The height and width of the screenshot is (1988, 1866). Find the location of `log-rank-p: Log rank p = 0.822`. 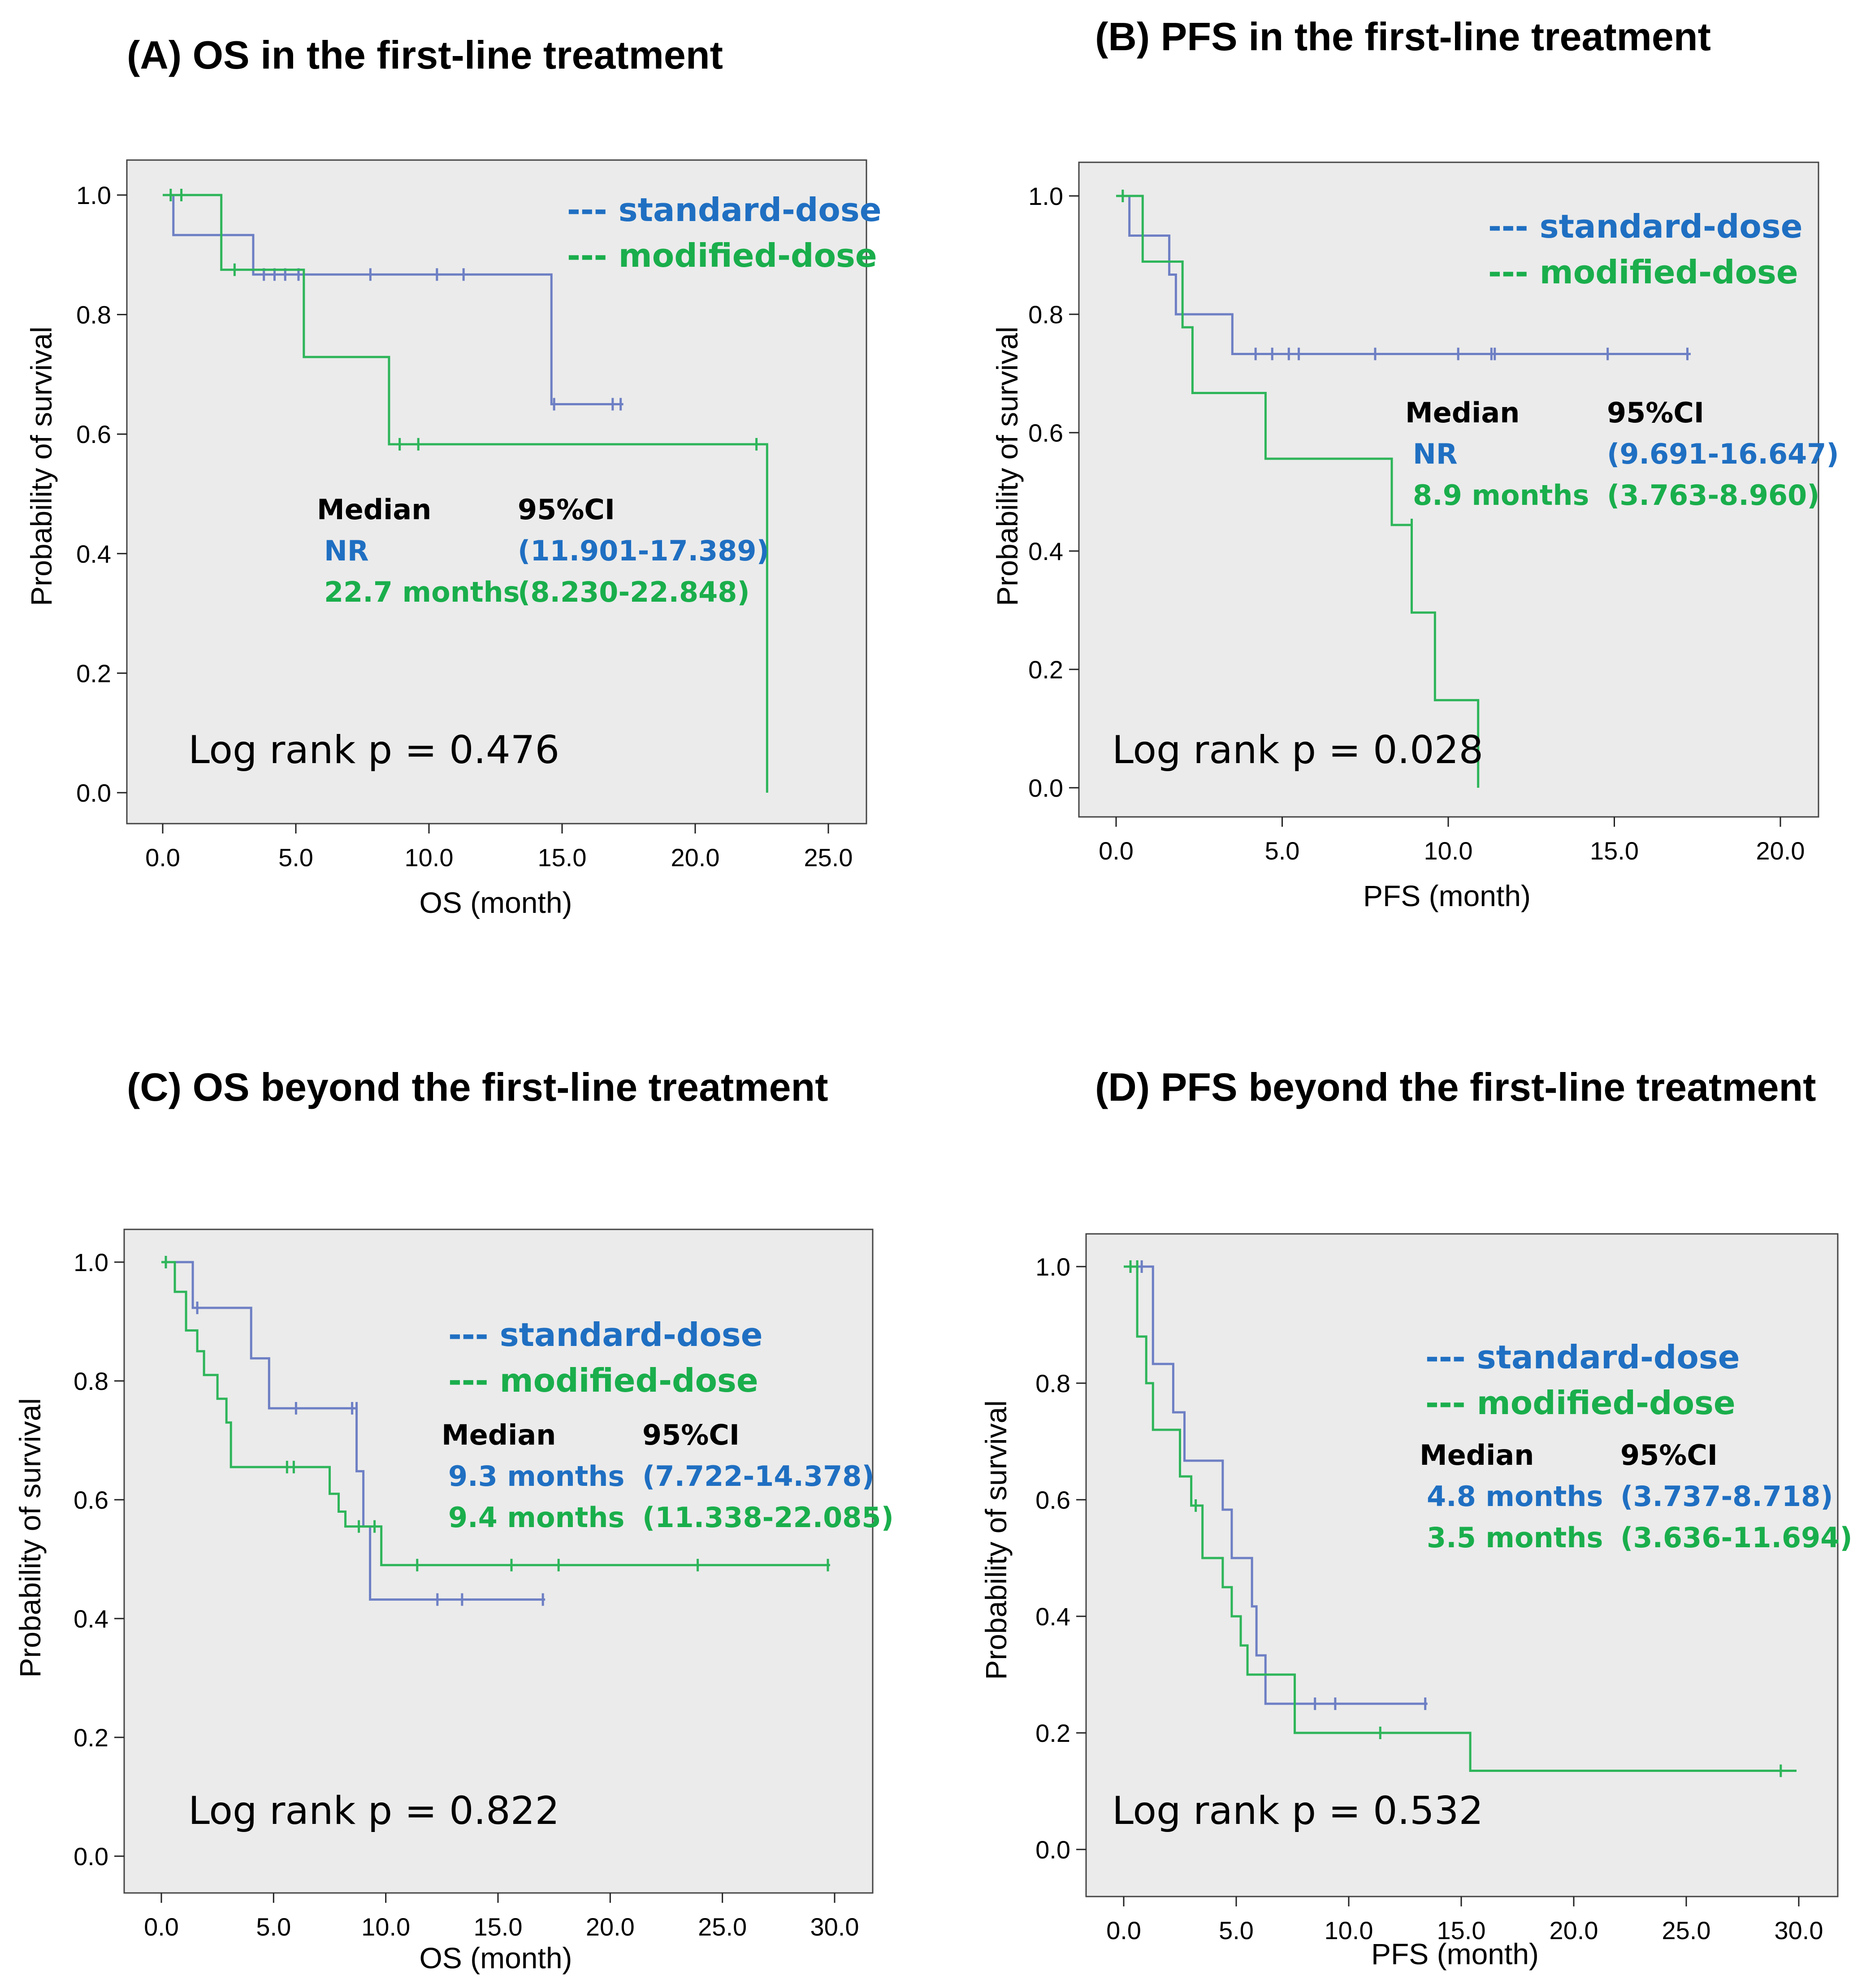

log-rank-p: Log rank p = 0.822 is located at coordinates (373, 1810).